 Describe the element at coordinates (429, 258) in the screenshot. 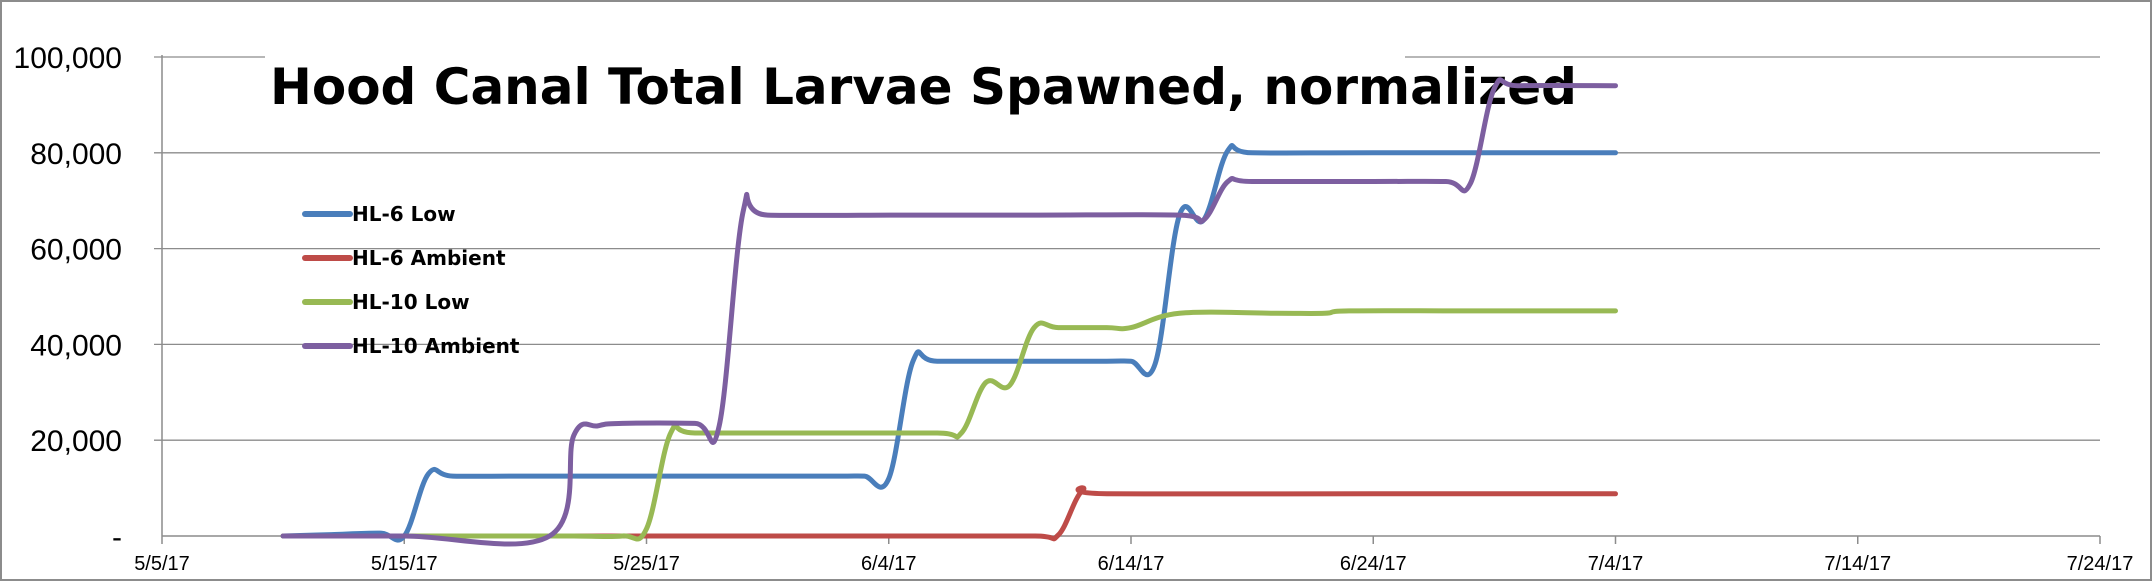

I see `legend-label-hl-6-ambient: HL-6 Ambient` at that location.